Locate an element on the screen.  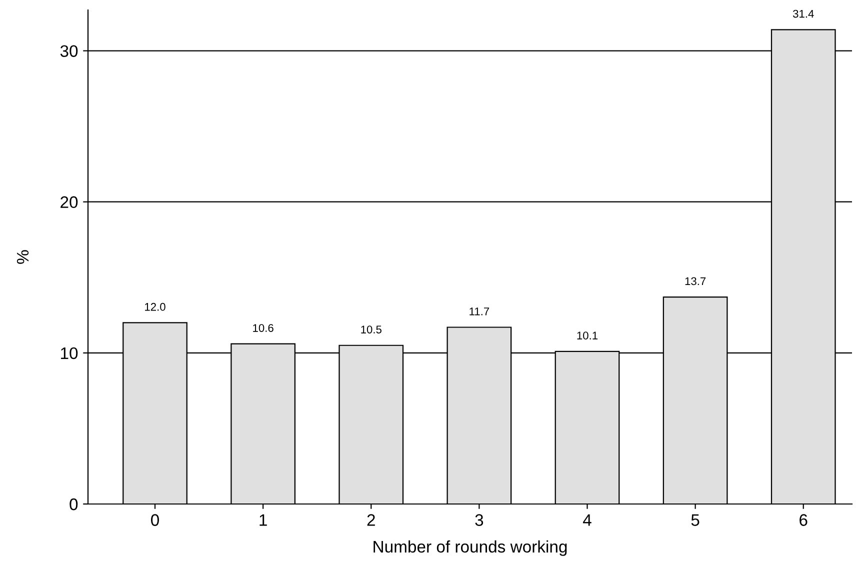
data-label: 10.1 is located at coordinates (587, 336).